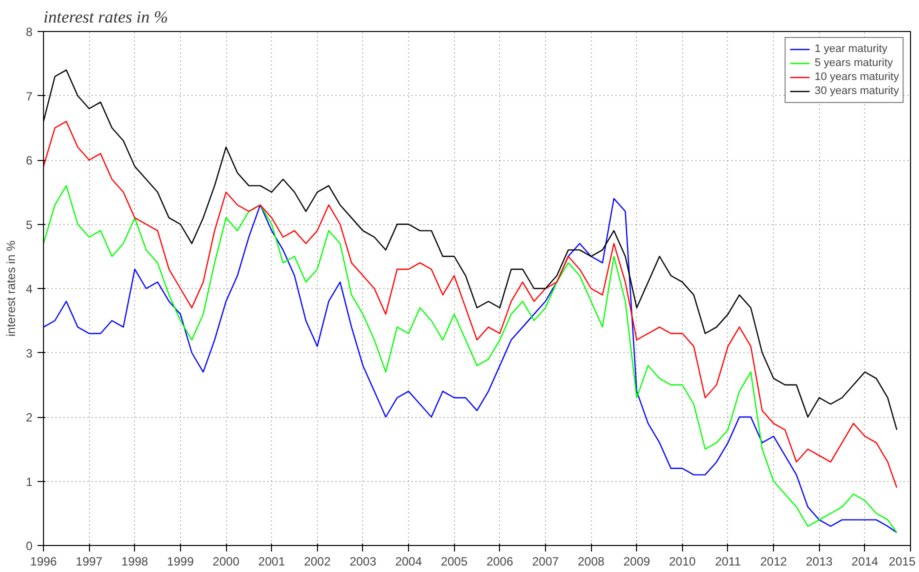  I want to click on x-tick-label: 1998, so click(134, 561).